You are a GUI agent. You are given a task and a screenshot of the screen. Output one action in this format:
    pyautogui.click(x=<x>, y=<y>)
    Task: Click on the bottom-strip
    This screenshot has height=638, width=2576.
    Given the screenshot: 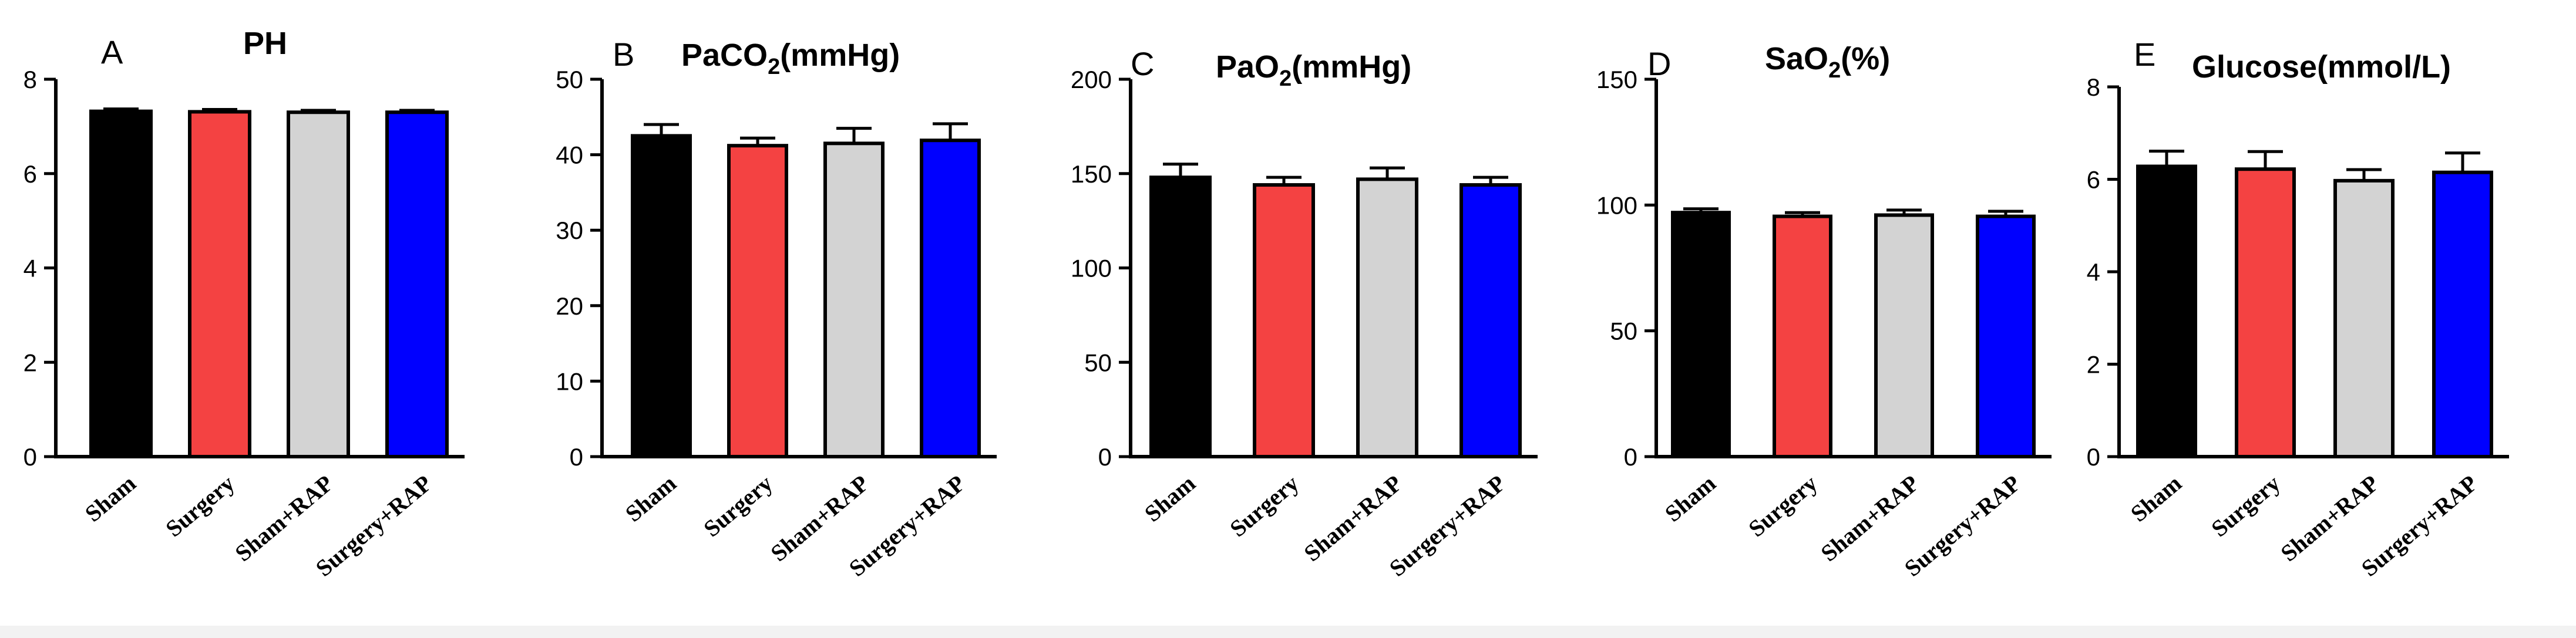 What is the action you would take?
    pyautogui.click(x=1288, y=632)
    